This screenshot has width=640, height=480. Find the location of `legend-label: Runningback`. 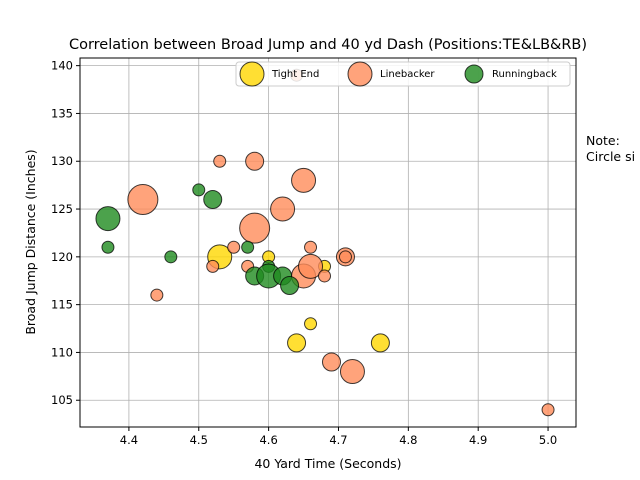

legend-label: Runningback is located at coordinates (524, 74).